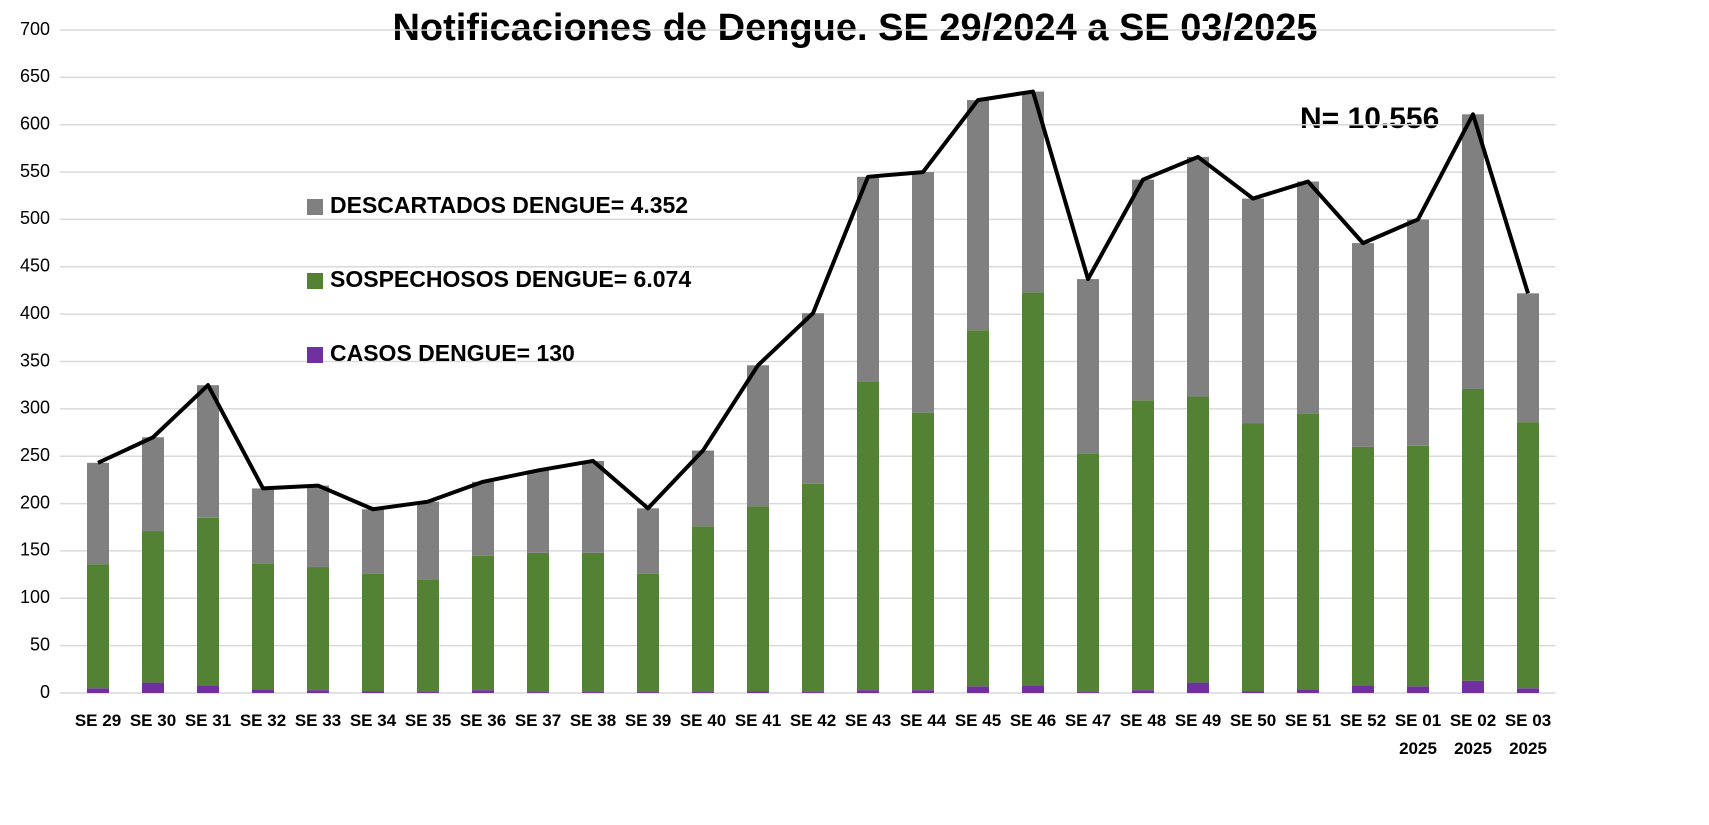 This screenshot has width=1709, height=825. What do you see at coordinates (1253, 720) in the screenshot?
I see `x-tick-label: SE 50` at bounding box center [1253, 720].